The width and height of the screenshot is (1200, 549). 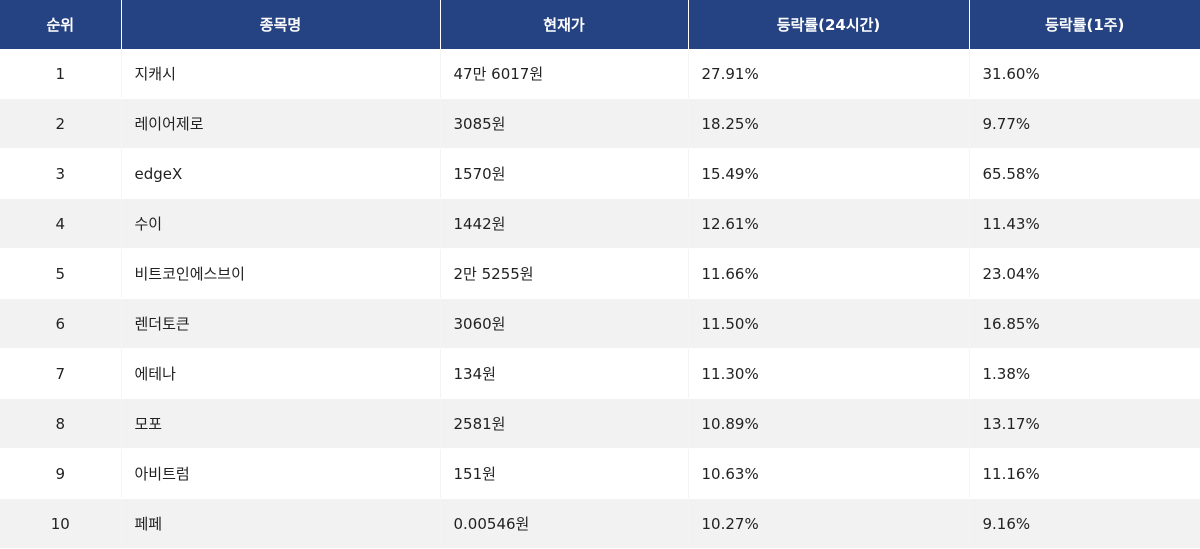 What do you see at coordinates (61, 423) in the screenshot?
I see `rank-cell: 8` at bounding box center [61, 423].